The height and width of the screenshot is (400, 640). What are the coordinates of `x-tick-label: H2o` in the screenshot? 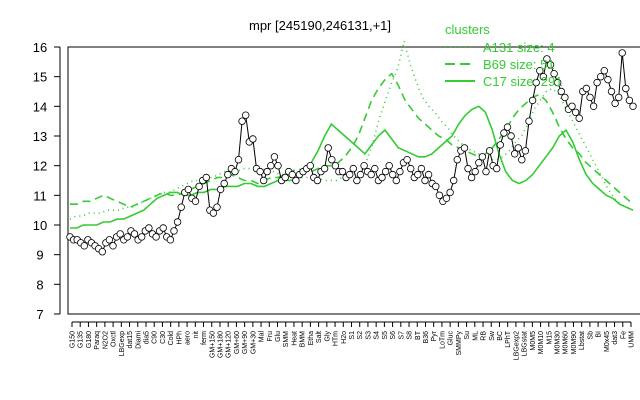 It's located at (344, 337).